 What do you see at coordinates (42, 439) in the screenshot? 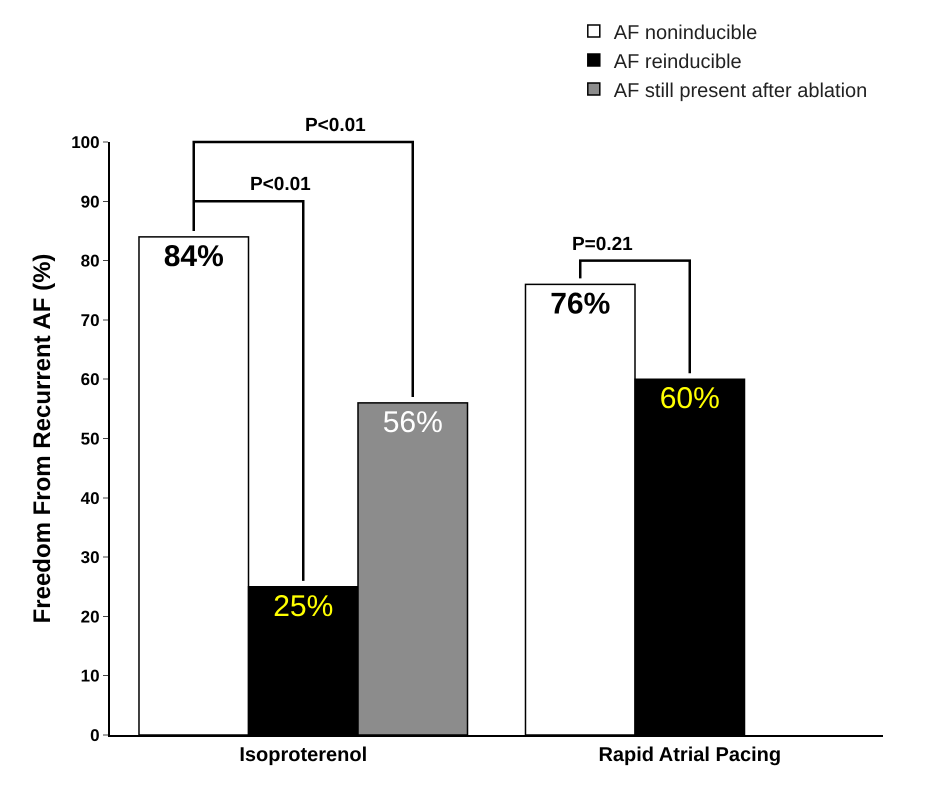
I see `y-axis-title: Freedom From Recurrent AF (%)` at bounding box center [42, 439].